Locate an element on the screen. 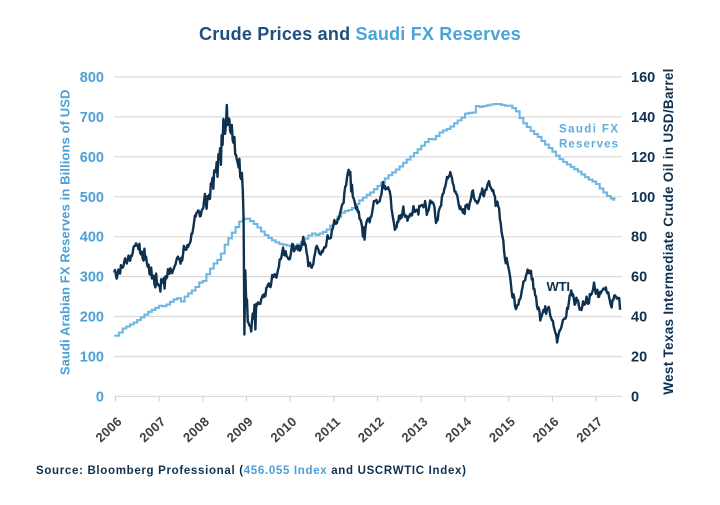 The image size is (720, 505). svg-text: 200 is located at coordinates (92, 318).